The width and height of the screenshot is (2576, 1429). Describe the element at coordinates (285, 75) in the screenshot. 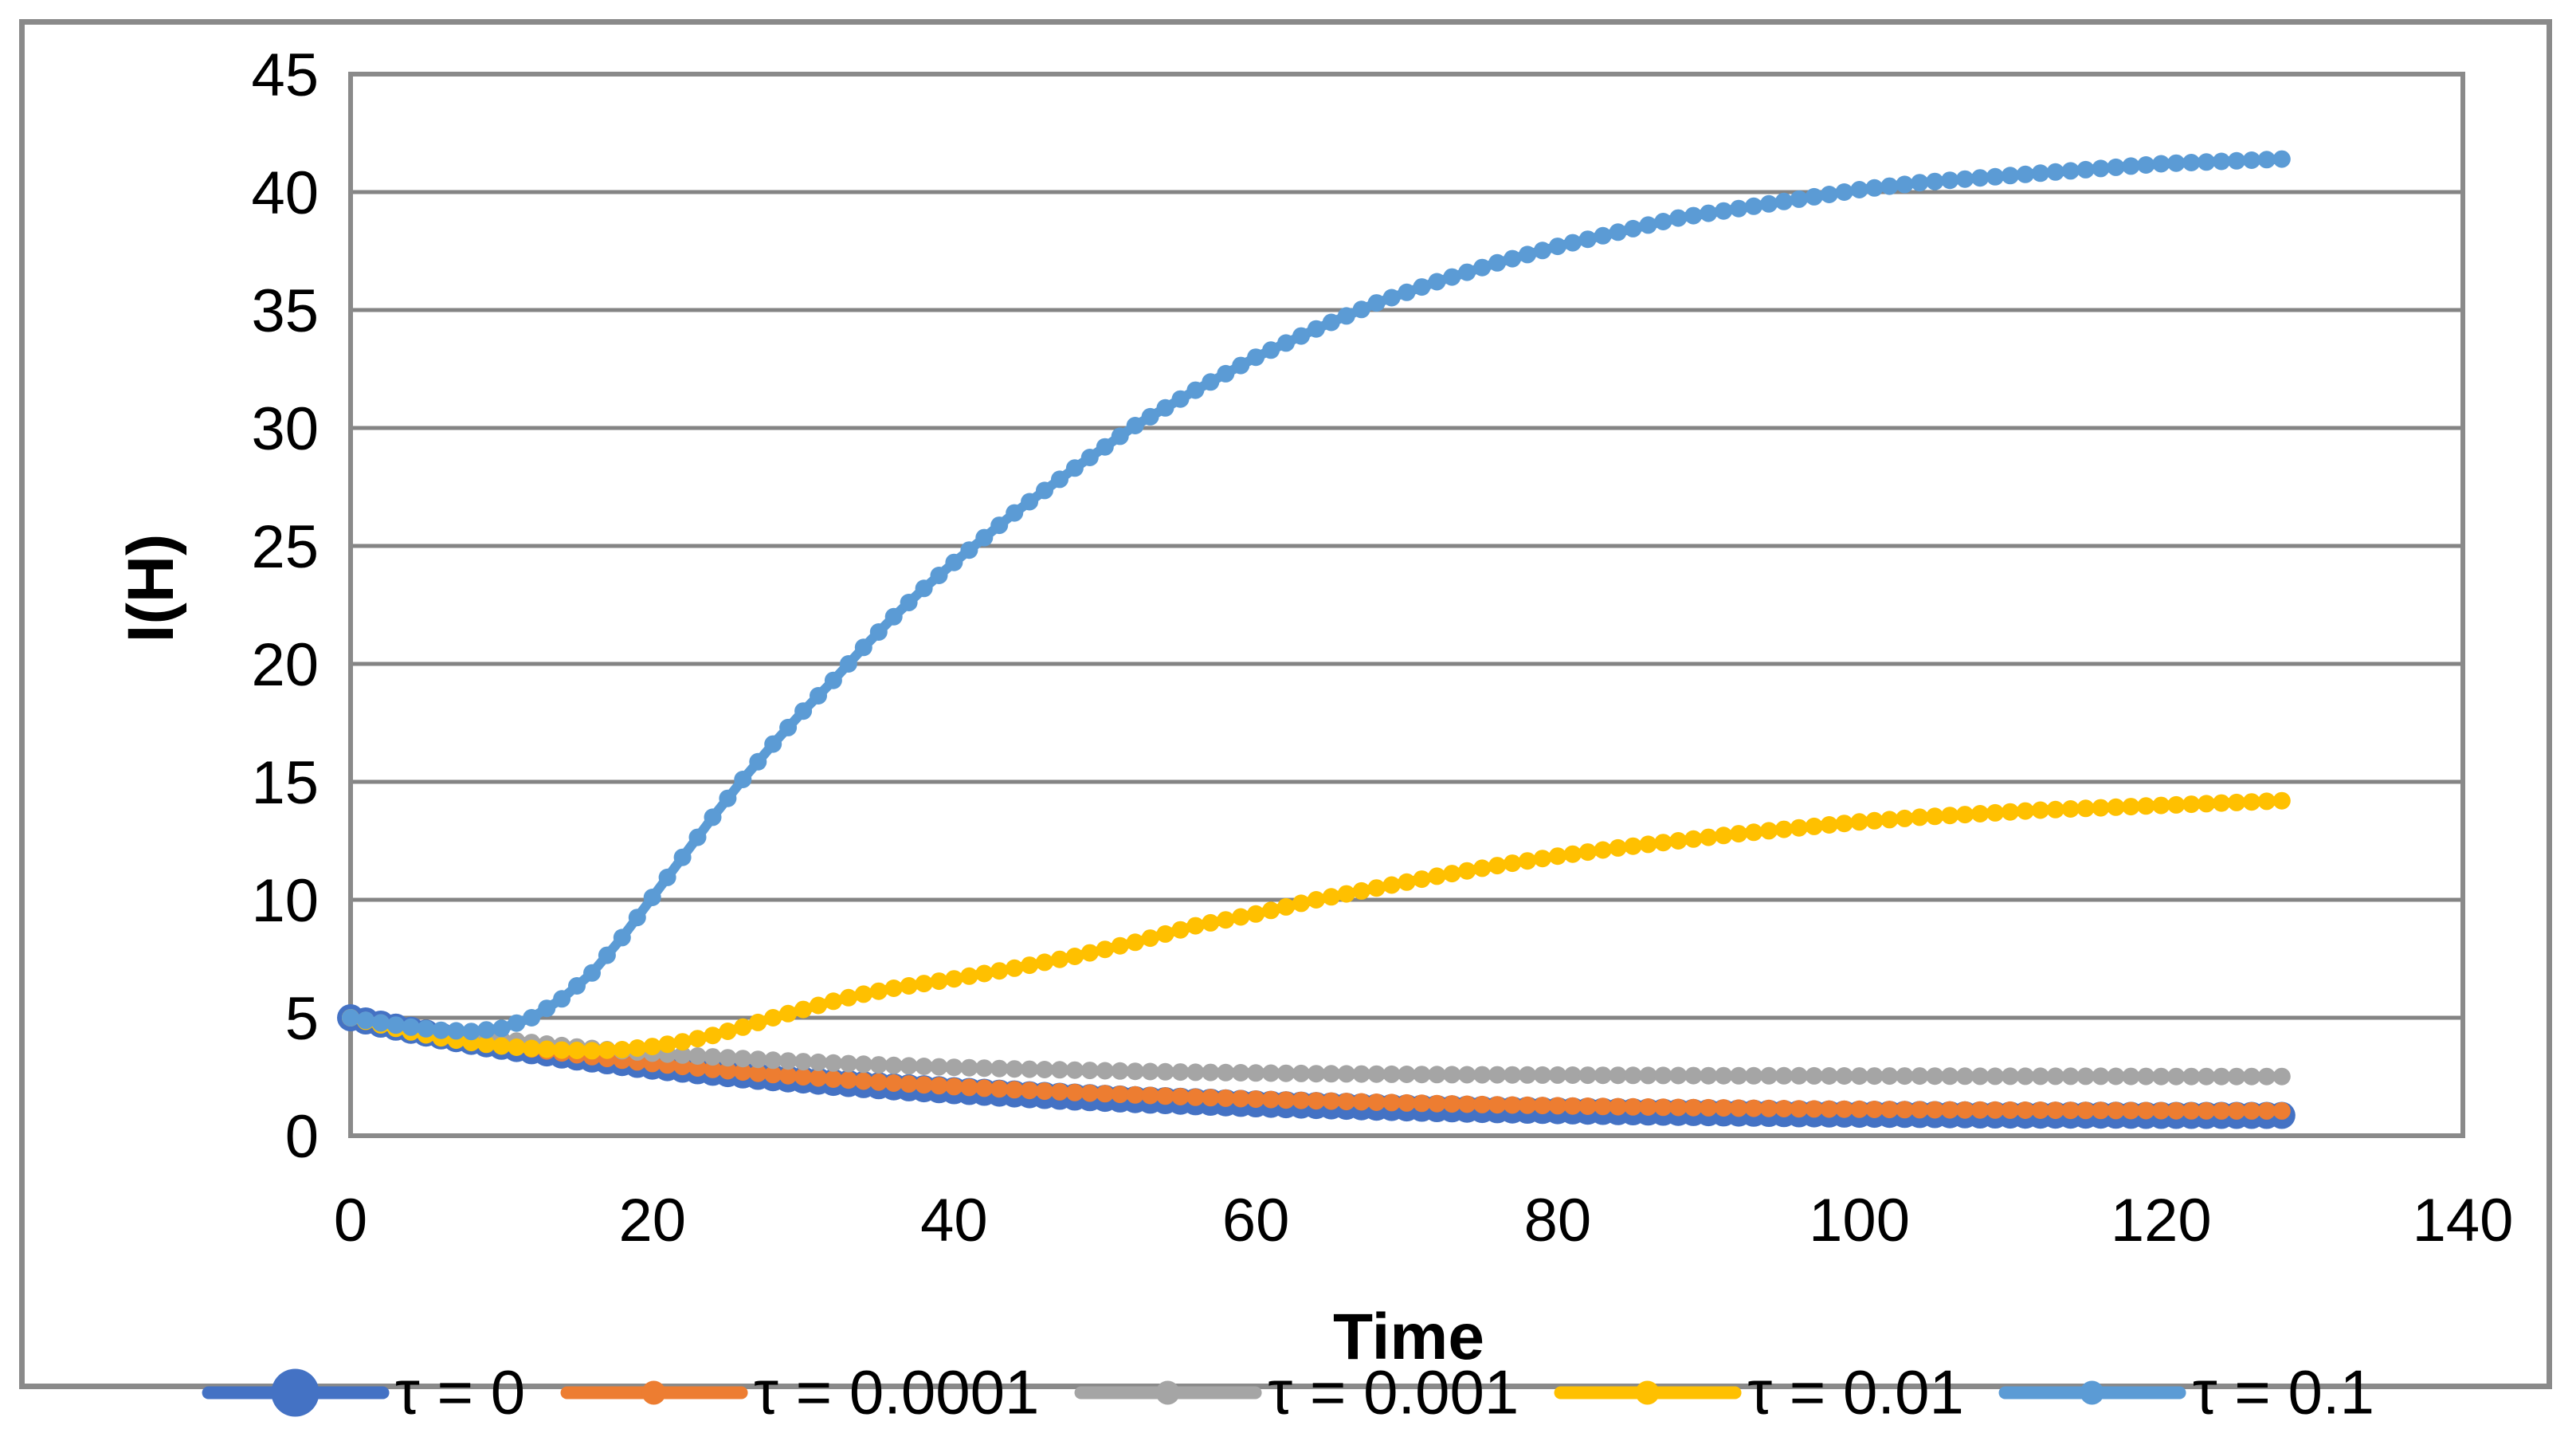

I see `y-tick-label: 45` at that location.